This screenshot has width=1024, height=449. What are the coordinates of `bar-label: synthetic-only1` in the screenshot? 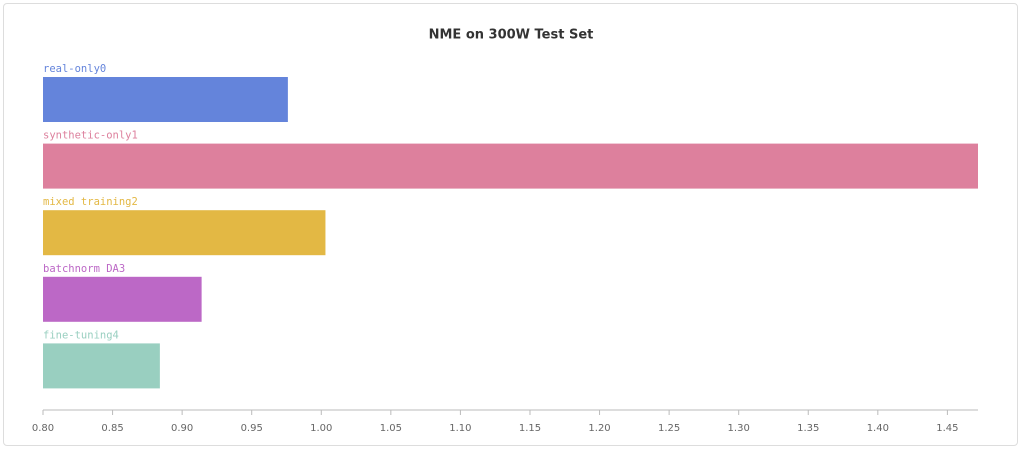 It's located at (90, 136).